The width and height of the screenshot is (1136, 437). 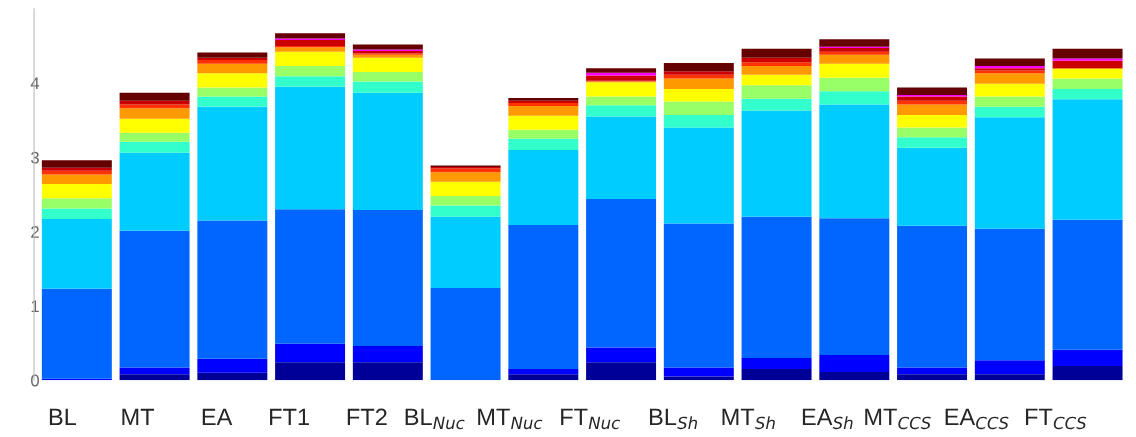 What do you see at coordinates (35, 83) in the screenshot?
I see `y-tick-label: 4` at bounding box center [35, 83].